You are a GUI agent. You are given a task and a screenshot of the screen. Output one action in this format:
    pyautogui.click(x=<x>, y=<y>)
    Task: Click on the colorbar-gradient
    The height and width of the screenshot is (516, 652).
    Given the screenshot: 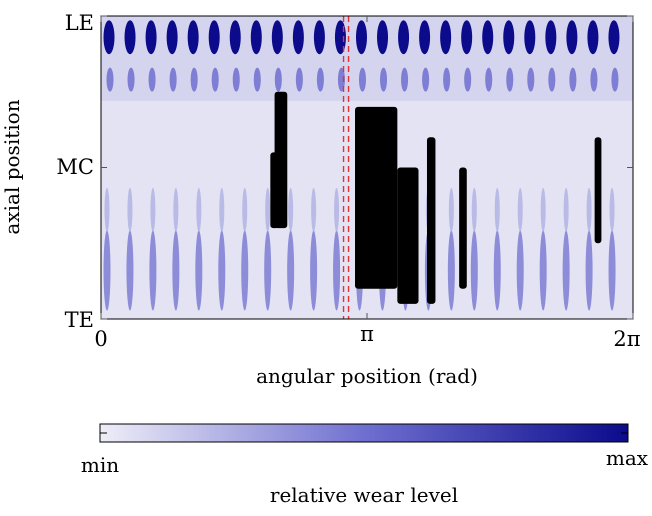 What is the action you would take?
    pyautogui.click(x=364, y=433)
    